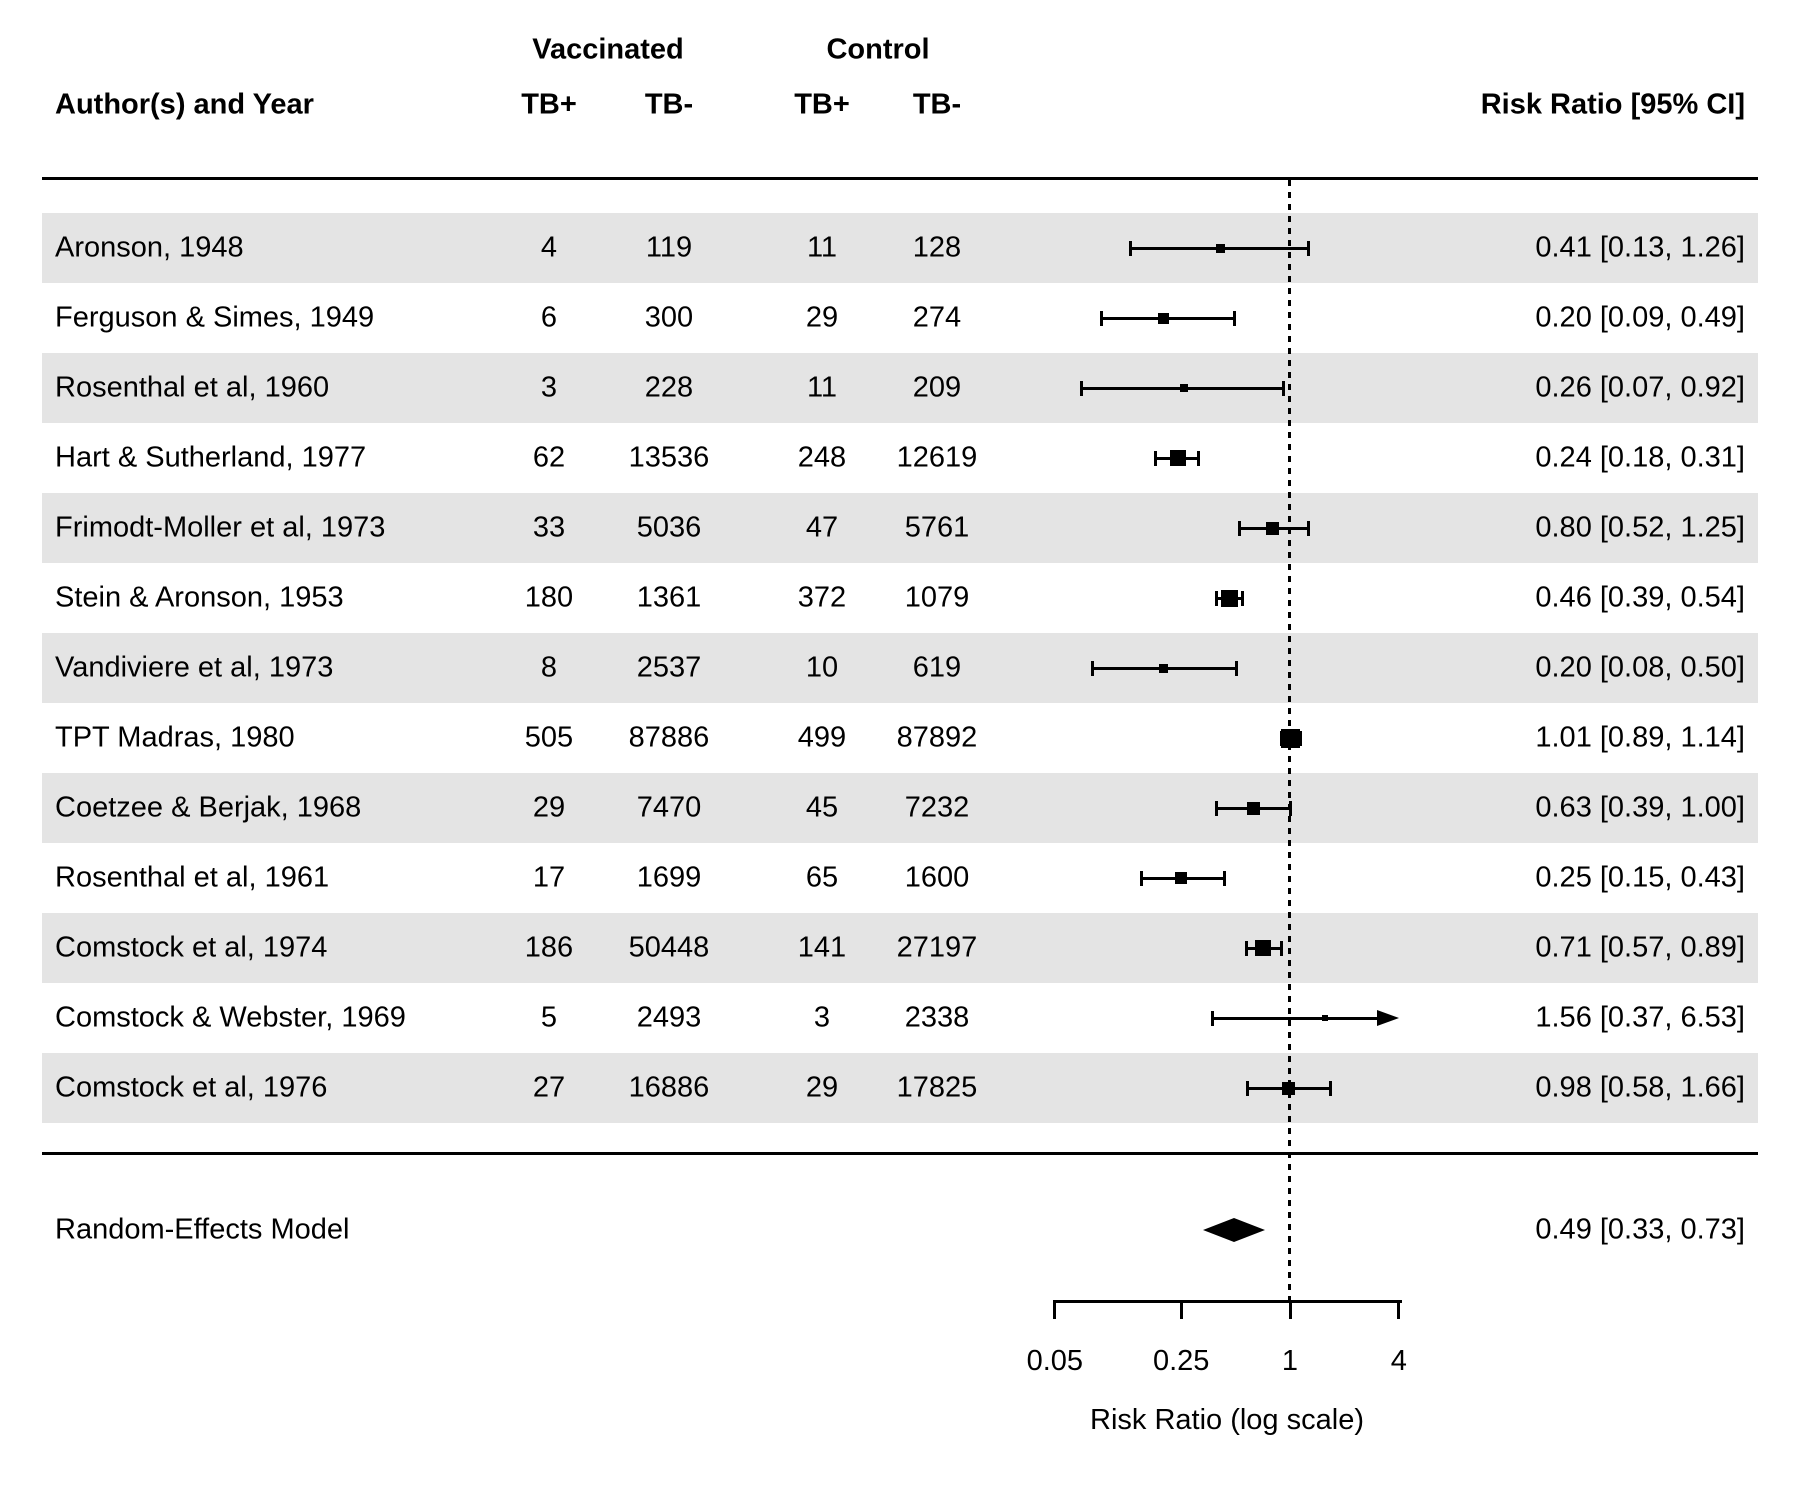  Describe the element at coordinates (822, 667) in the screenshot. I see `count-control-tb-pos: 10` at that location.